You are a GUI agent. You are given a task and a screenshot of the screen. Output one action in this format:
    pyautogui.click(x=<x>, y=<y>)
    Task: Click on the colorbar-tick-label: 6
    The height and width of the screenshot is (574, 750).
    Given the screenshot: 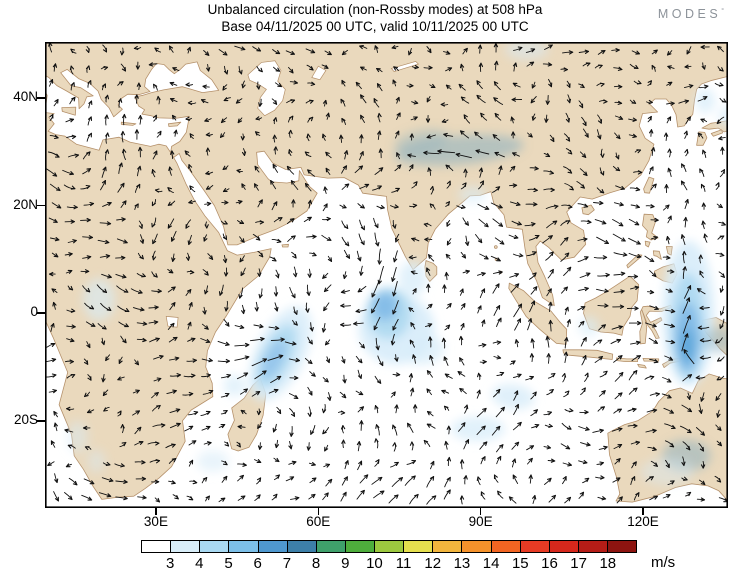 What is the action you would take?
    pyautogui.click(x=257, y=563)
    